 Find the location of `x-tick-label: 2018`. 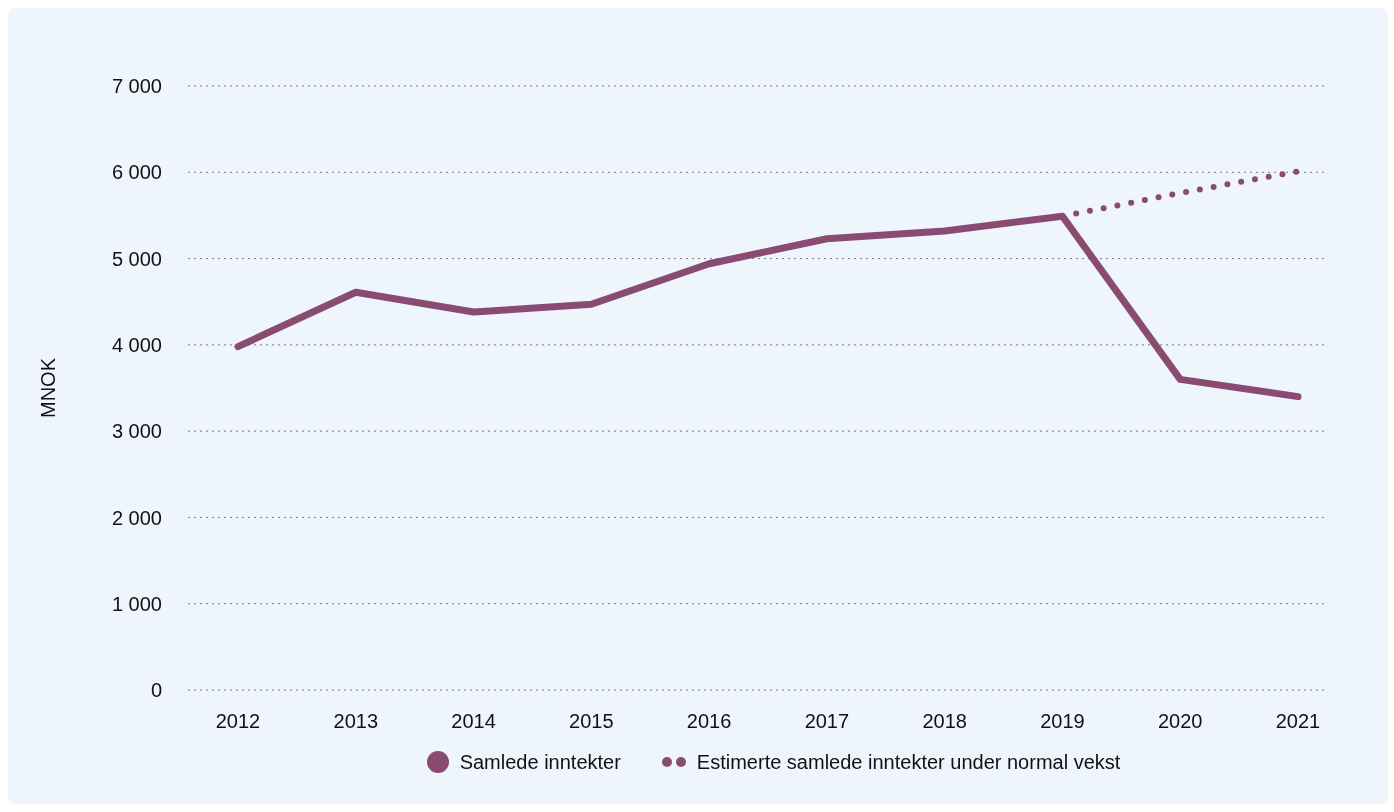

x-tick-label: 2018 is located at coordinates (944, 721).